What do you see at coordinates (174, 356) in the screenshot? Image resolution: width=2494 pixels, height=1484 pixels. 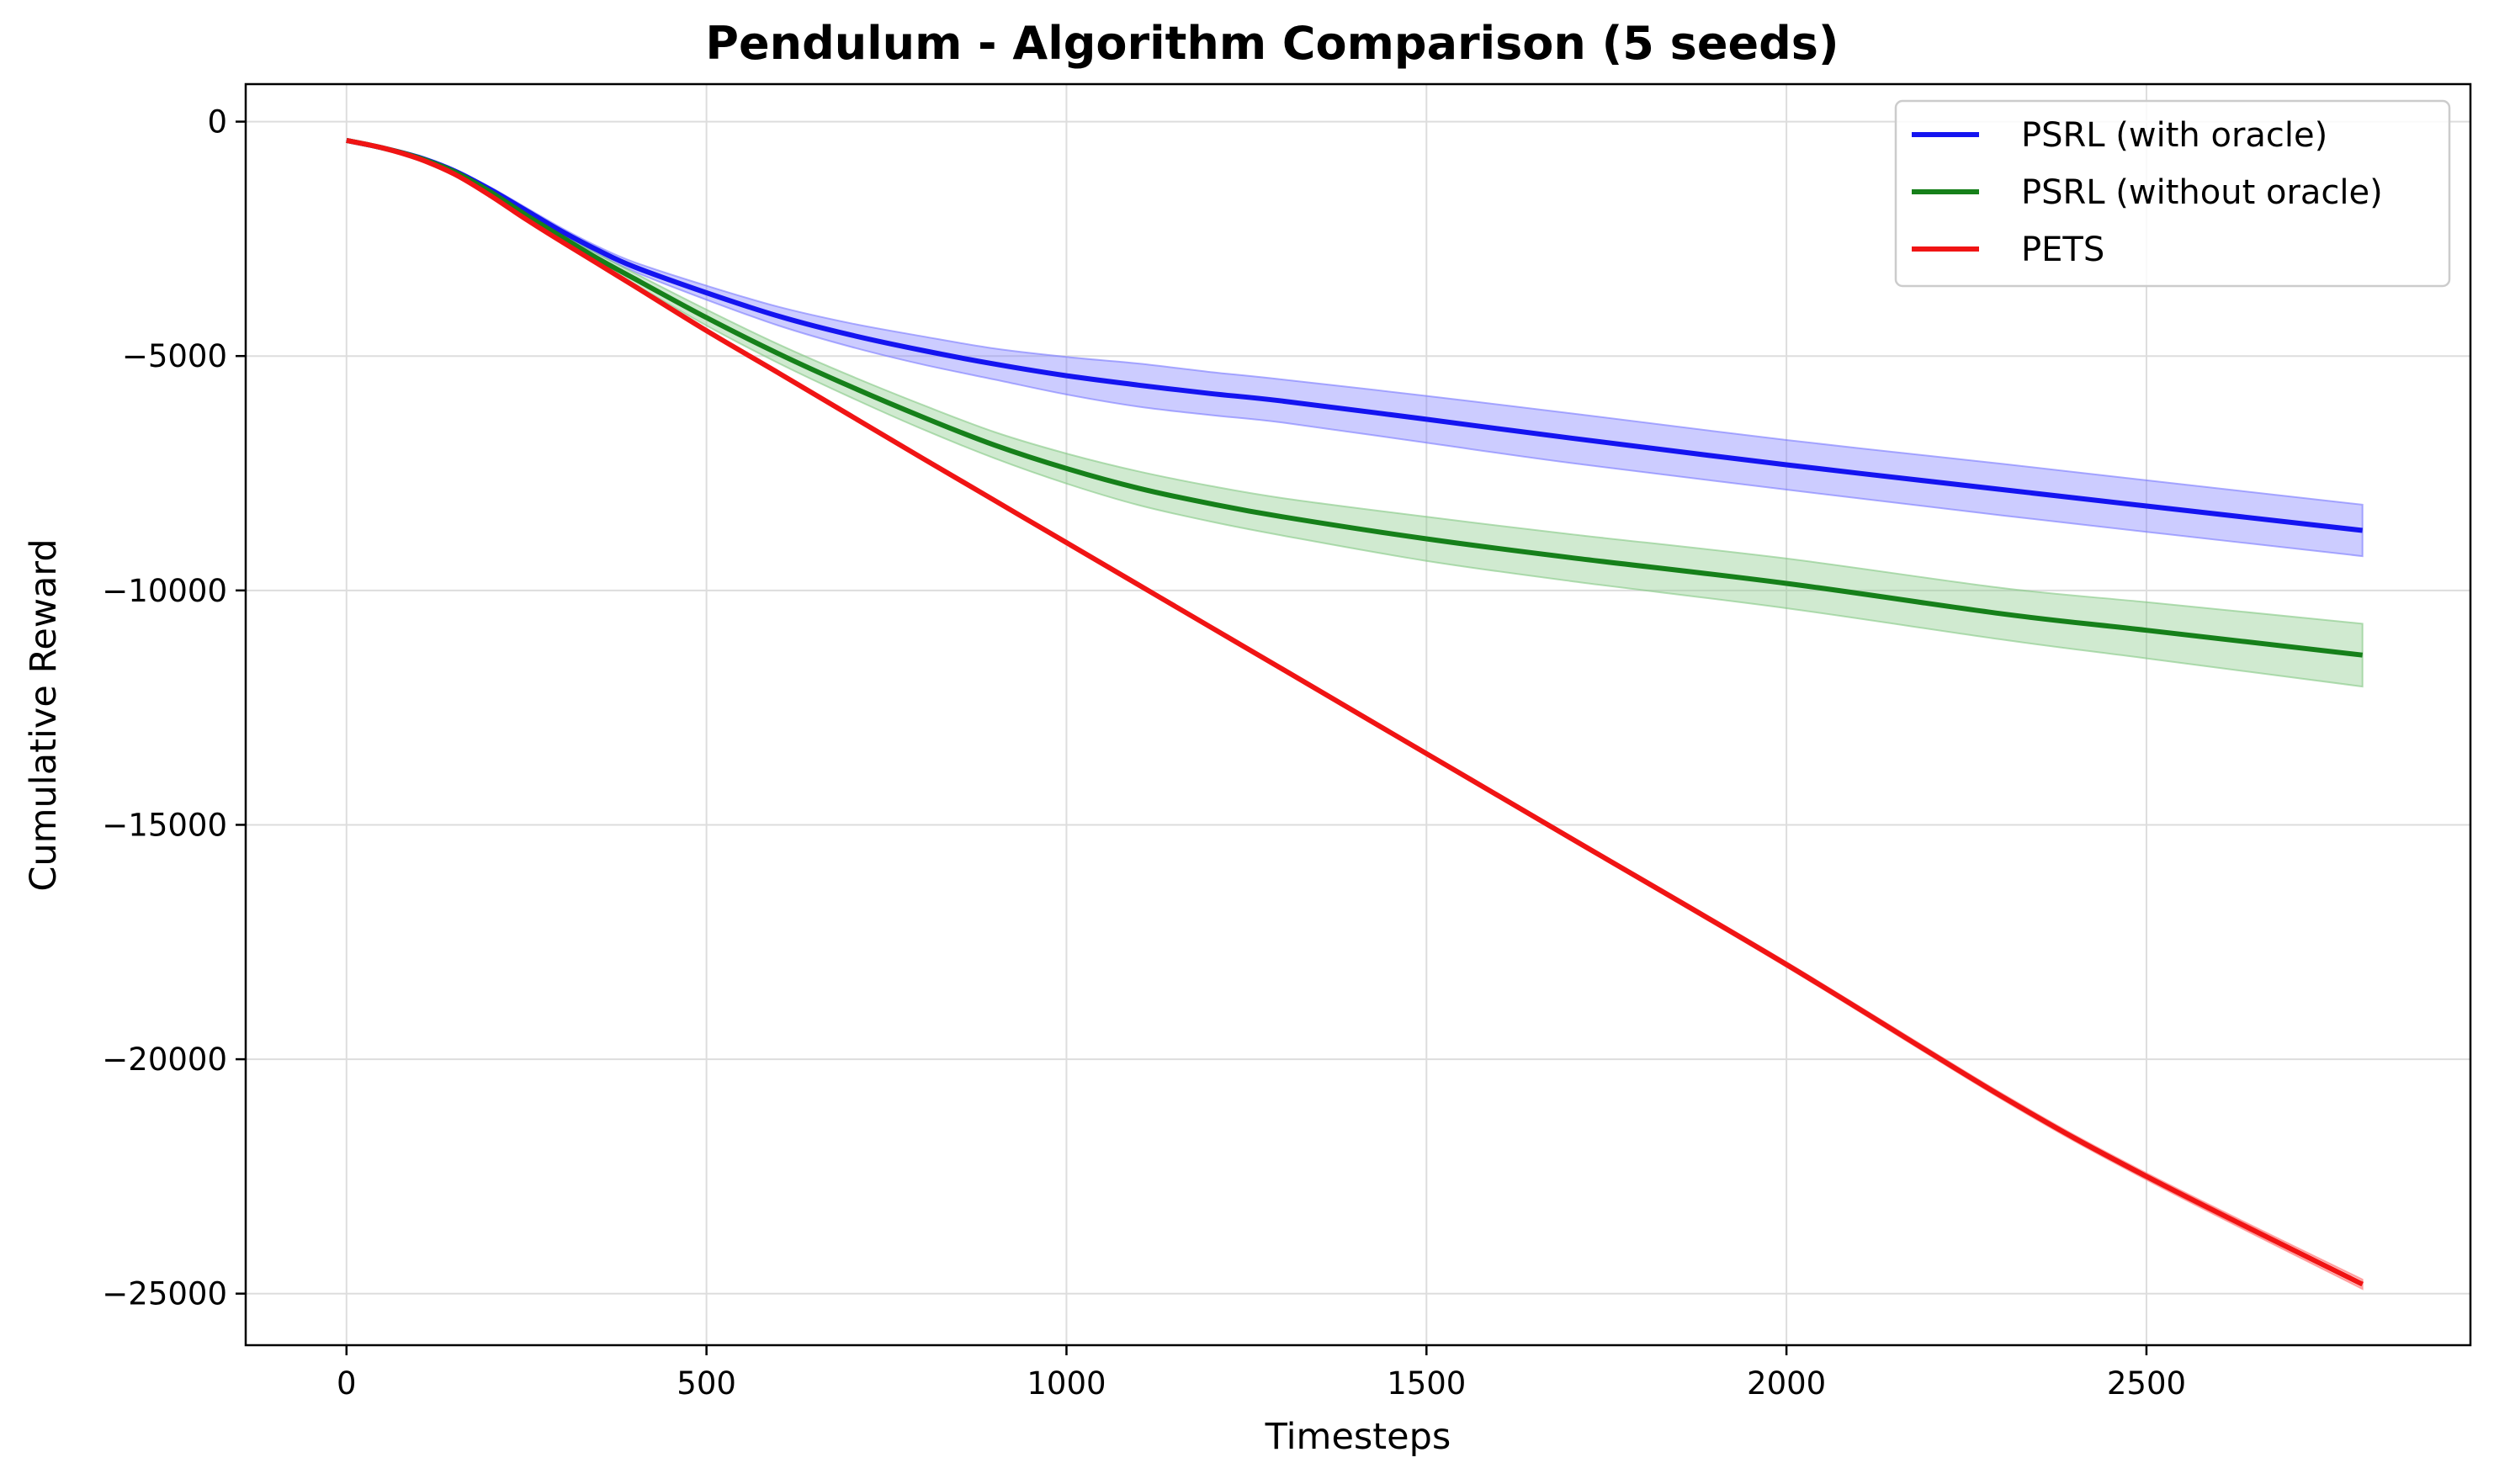 I see `y-tick-label: −5000` at bounding box center [174, 356].